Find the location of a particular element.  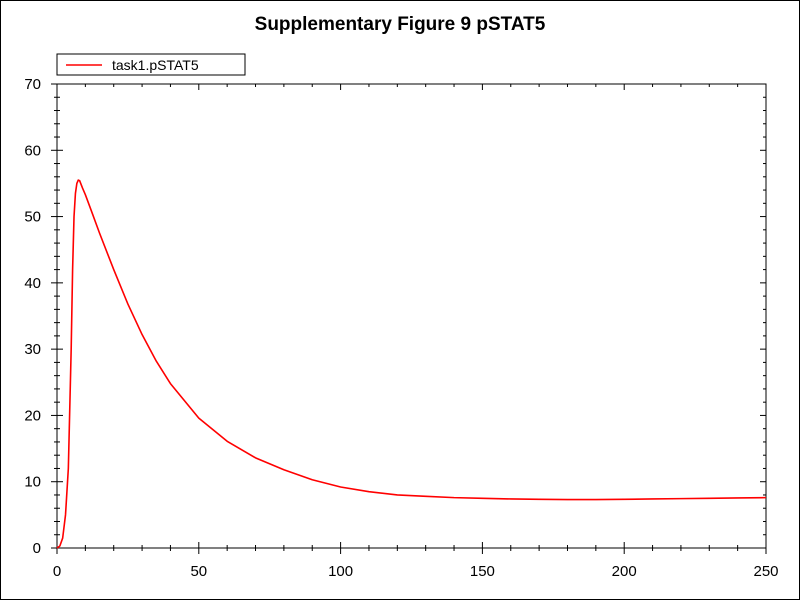

x-tick-label: 100 is located at coordinates (340, 571).